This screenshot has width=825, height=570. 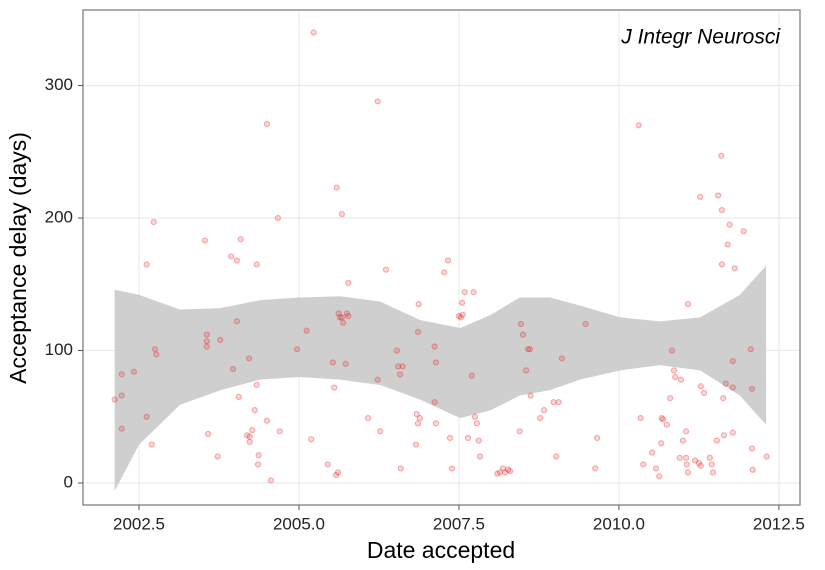 I want to click on x-tick-label: 2005.0, so click(x=299, y=523).